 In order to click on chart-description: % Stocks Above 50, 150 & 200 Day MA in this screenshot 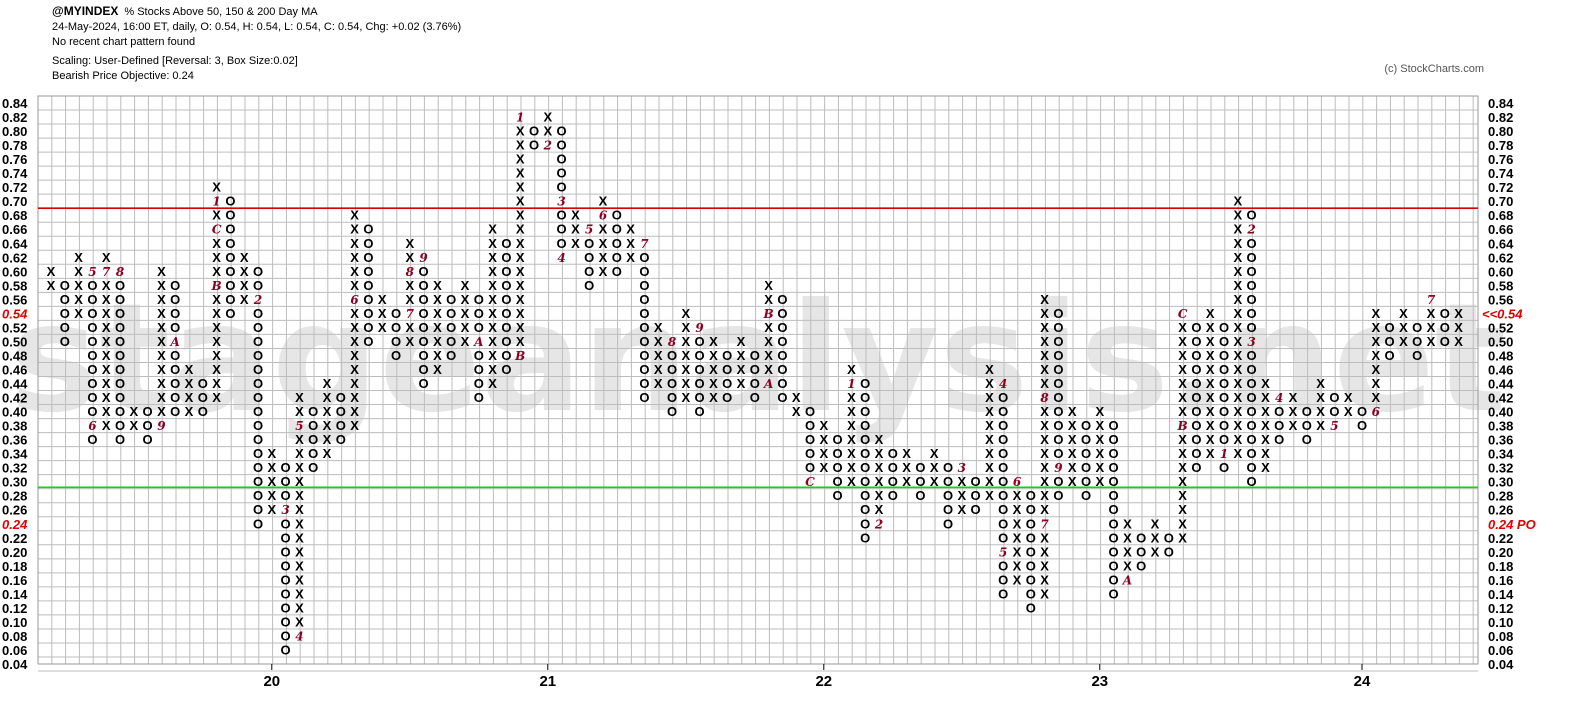, I will do `click(221, 12)`.